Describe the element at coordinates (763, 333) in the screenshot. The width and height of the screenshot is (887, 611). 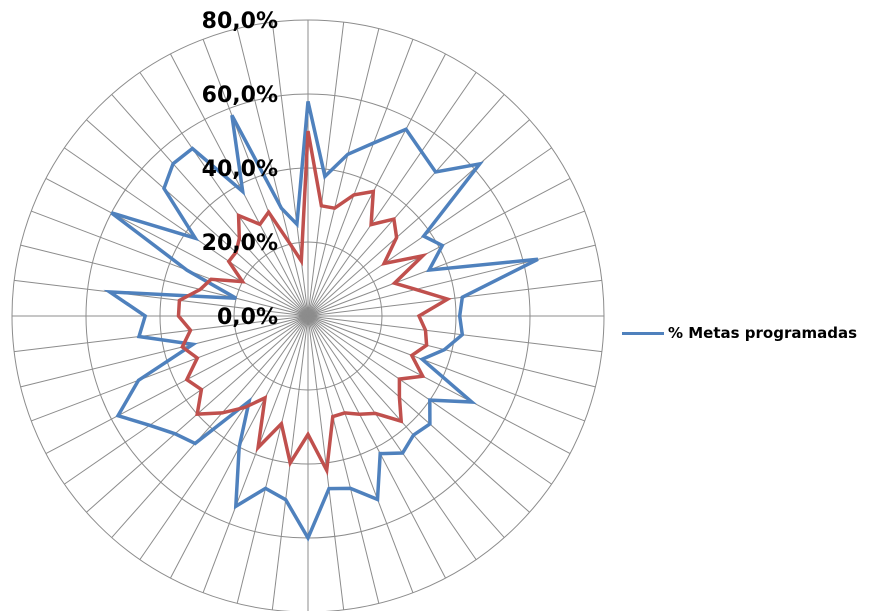
I see `legend-label: % Metas programadas` at that location.